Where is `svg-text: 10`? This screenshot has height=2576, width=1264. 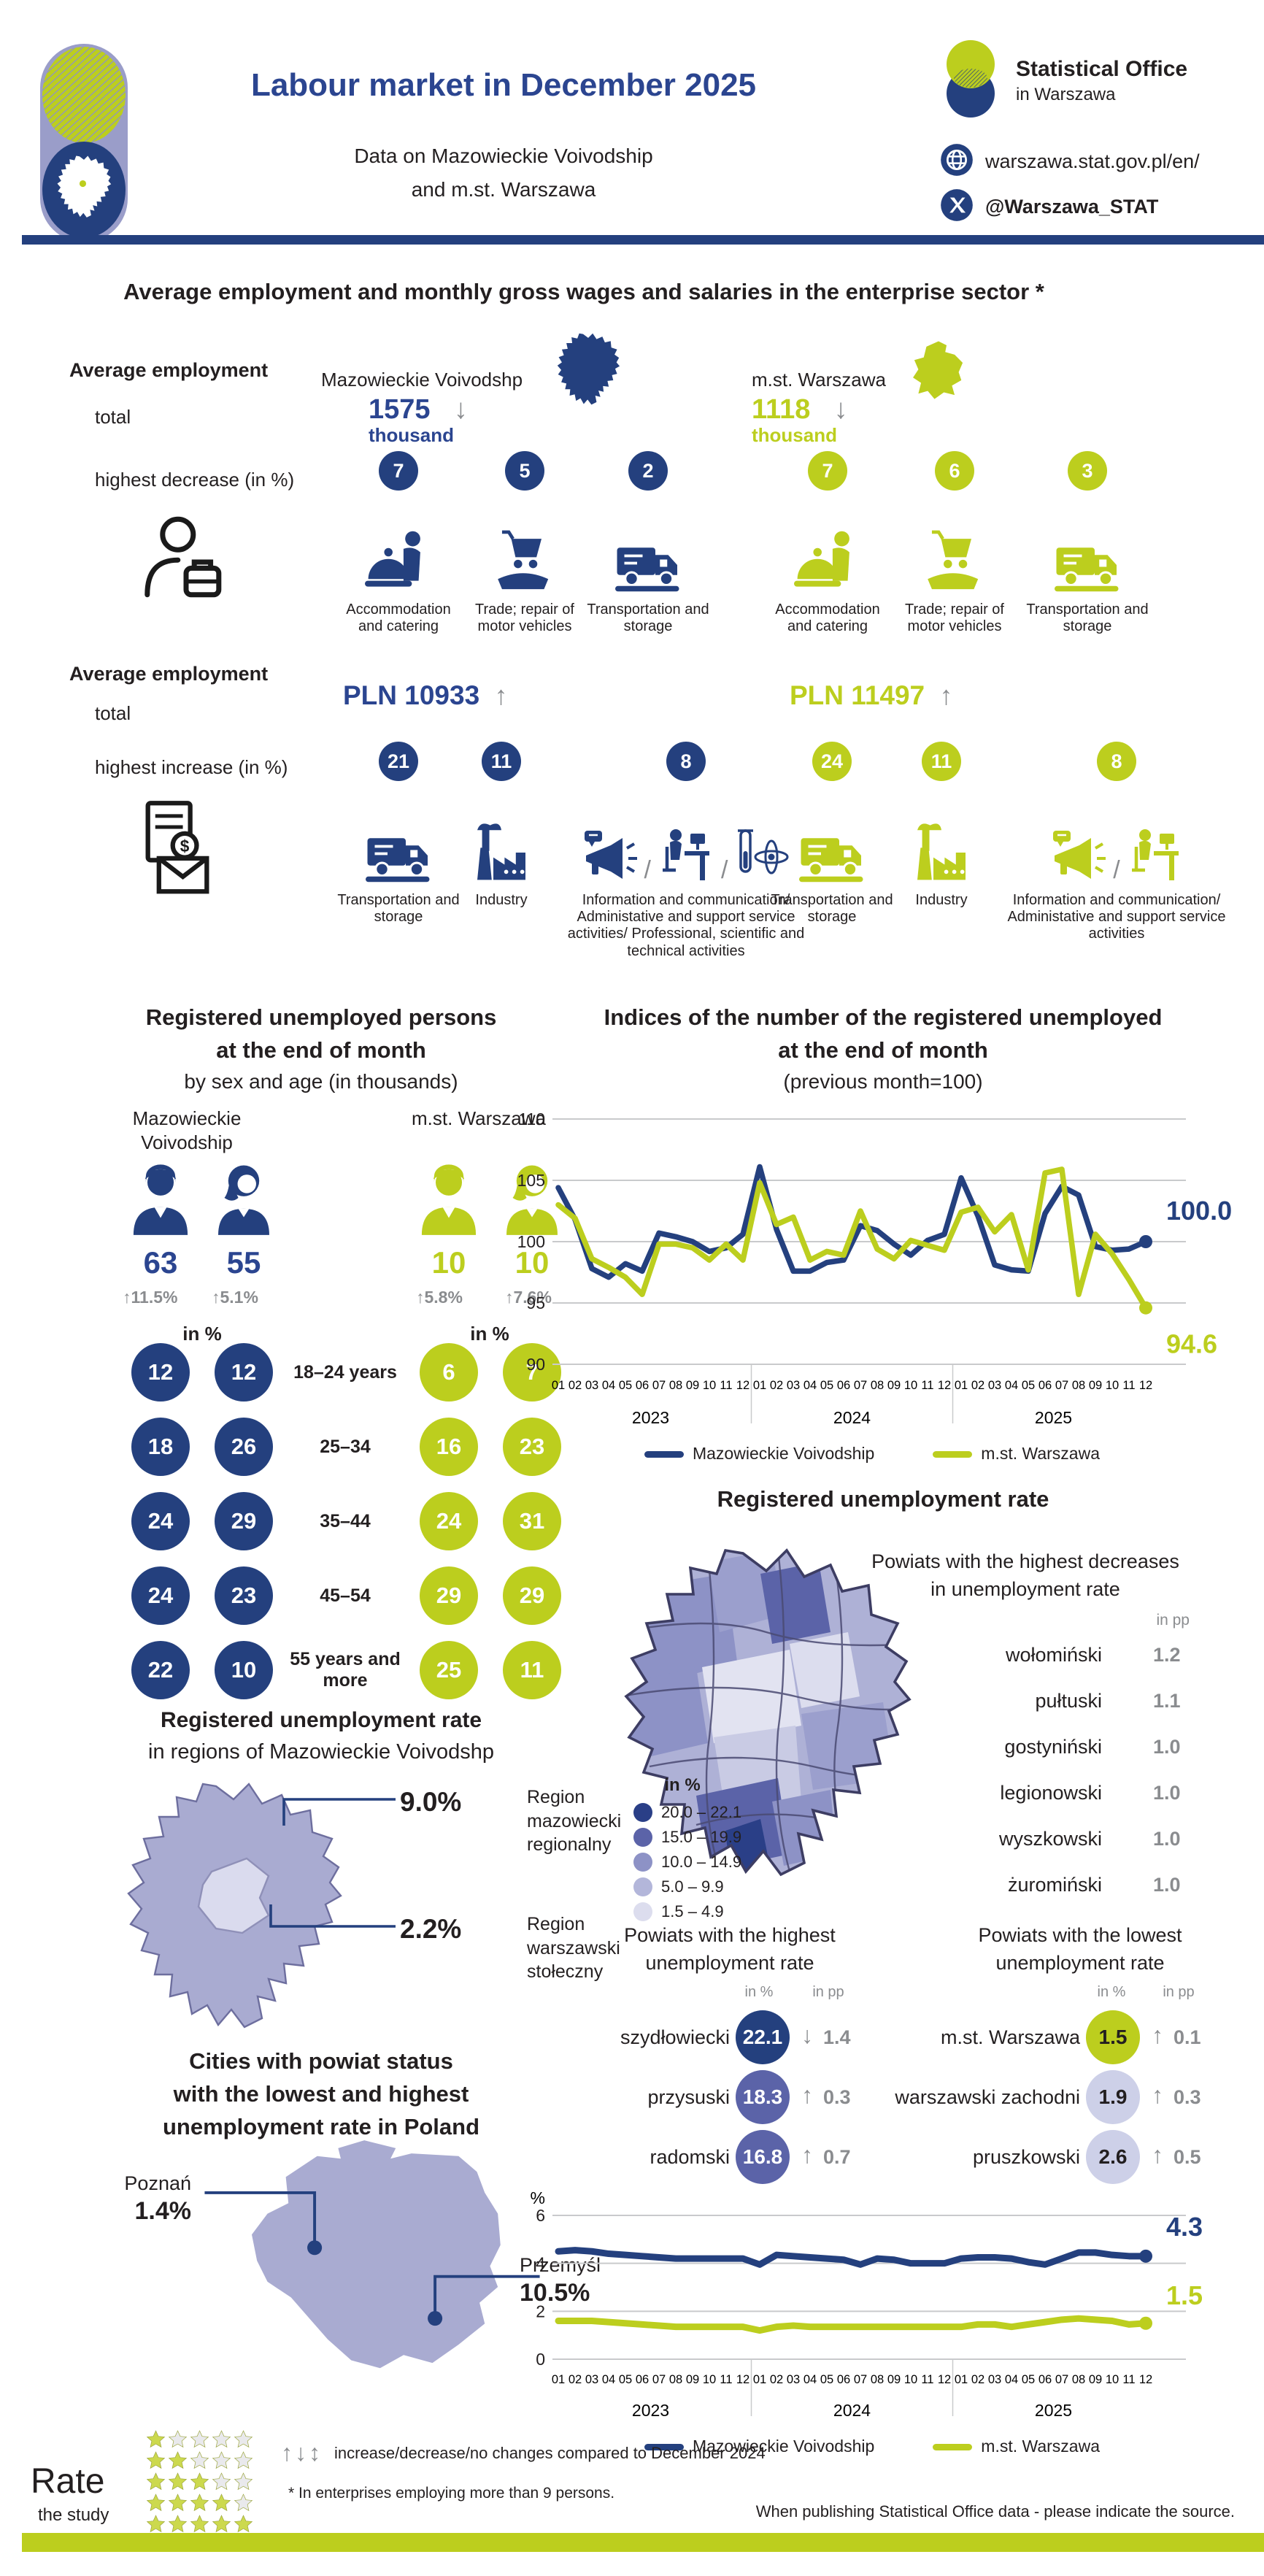 svg-text: 10 is located at coordinates (709, 2379).